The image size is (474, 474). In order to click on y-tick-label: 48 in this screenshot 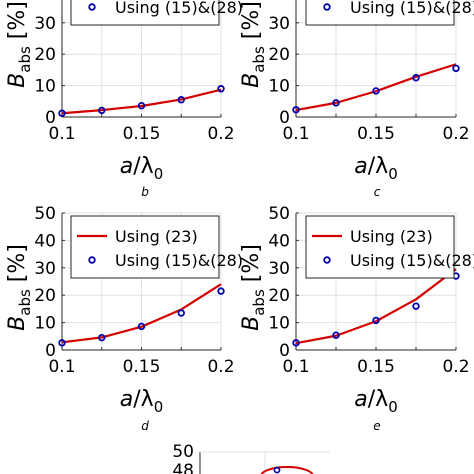, I will do `click(183, 467)`.